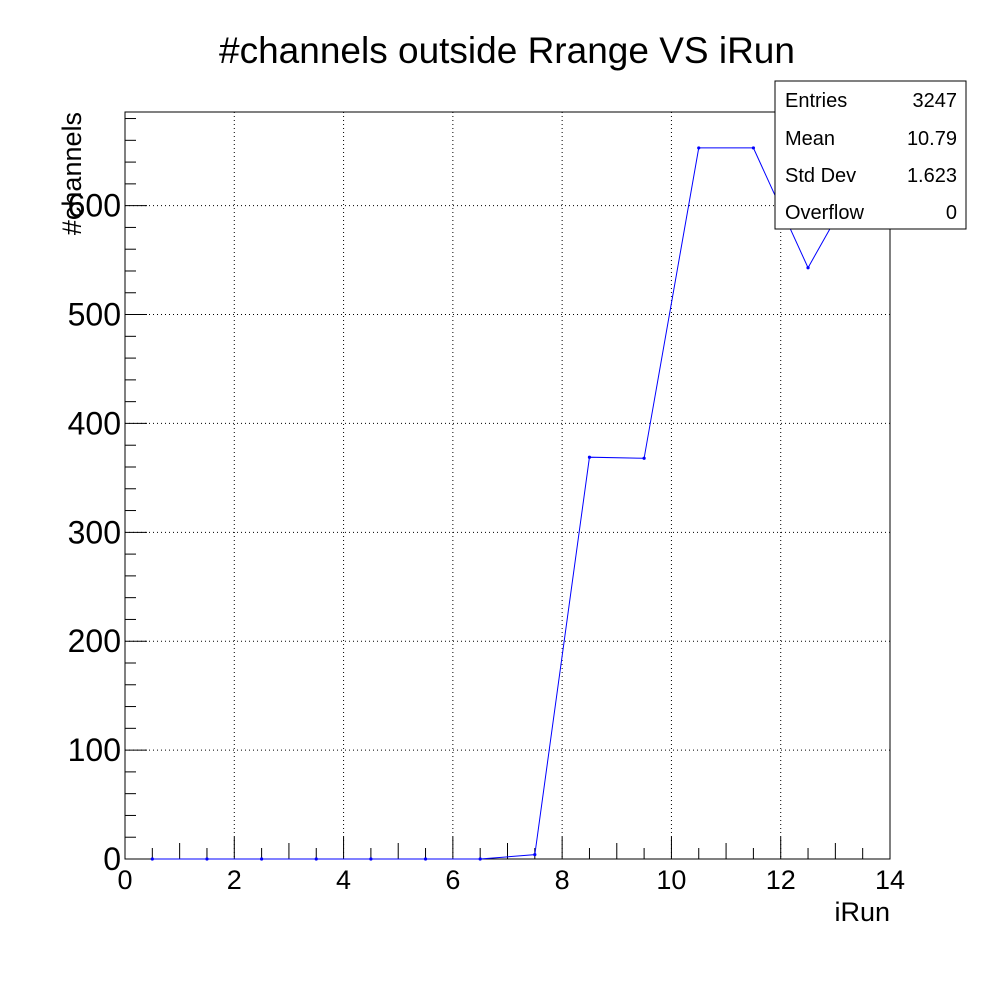 The image size is (1006, 982). What do you see at coordinates (820, 176) in the screenshot?
I see `stats-stddev-label: Std Dev` at bounding box center [820, 176].